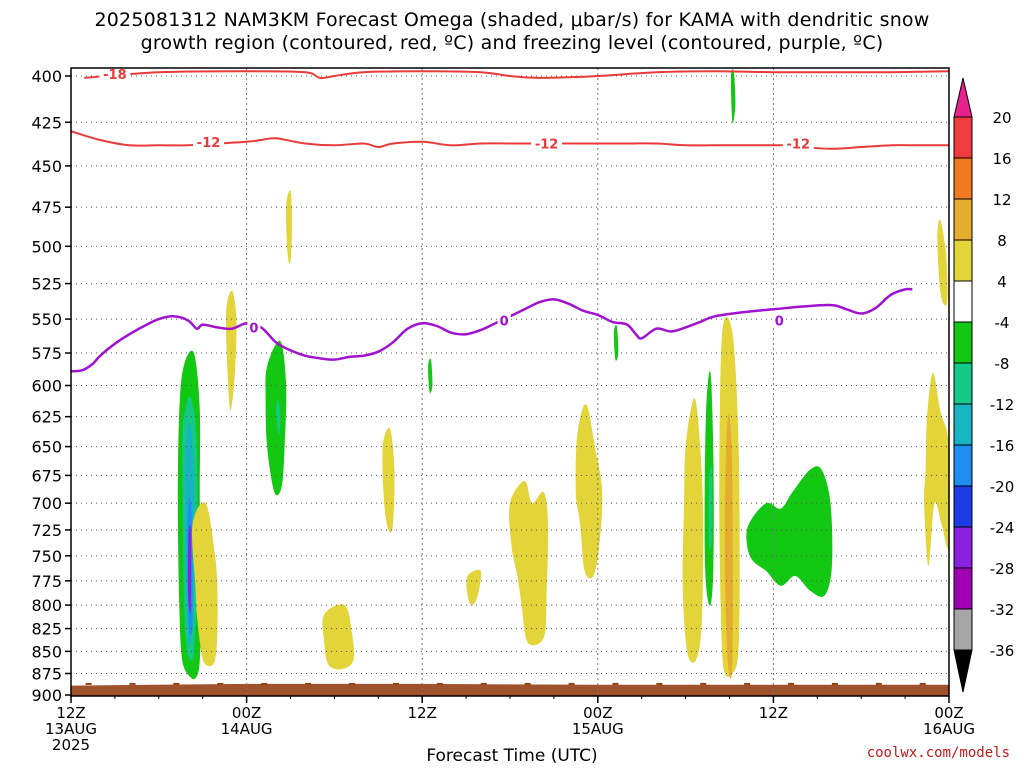  I want to click on y-tick-label-825: 825, so click(46, 629).